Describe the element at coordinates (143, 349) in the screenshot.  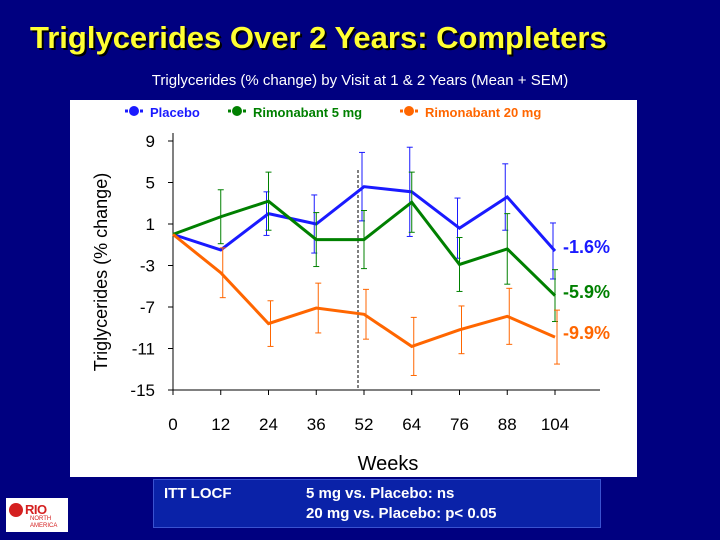
I see `y-tick-label: -11` at that location.